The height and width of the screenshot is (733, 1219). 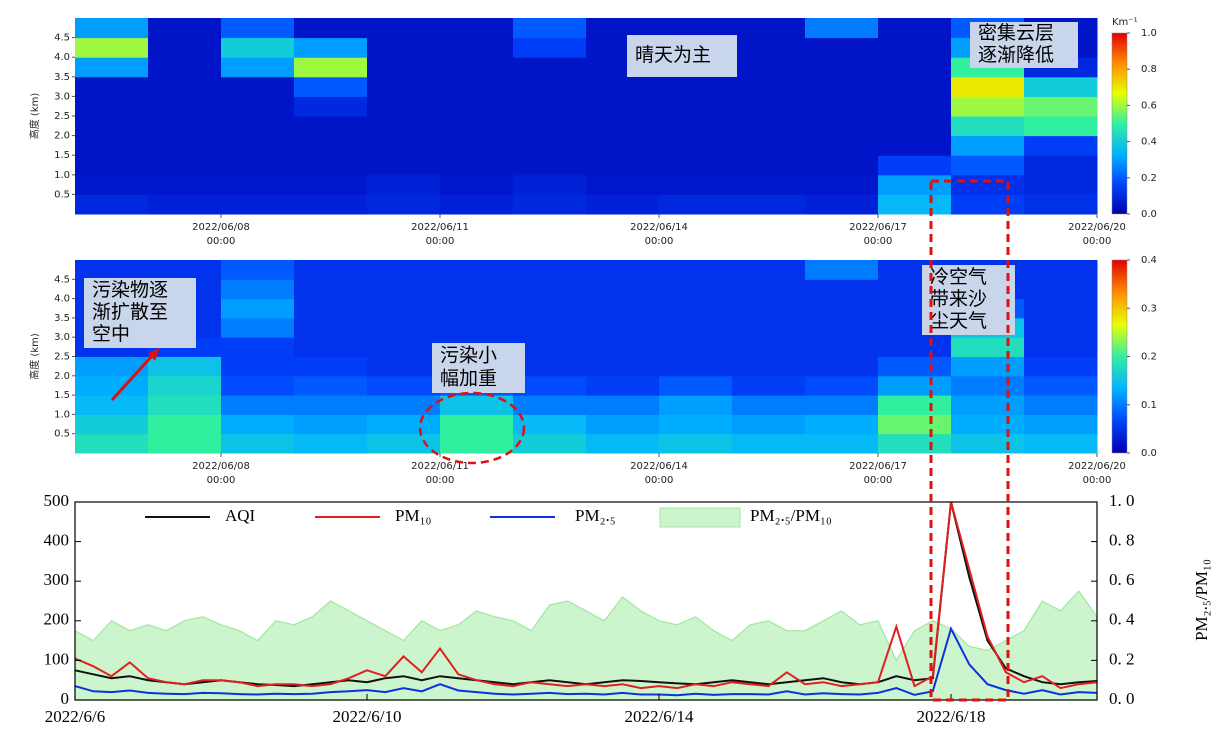 I want to click on x-tick-label: 2022/06/20, so click(x=1097, y=466).